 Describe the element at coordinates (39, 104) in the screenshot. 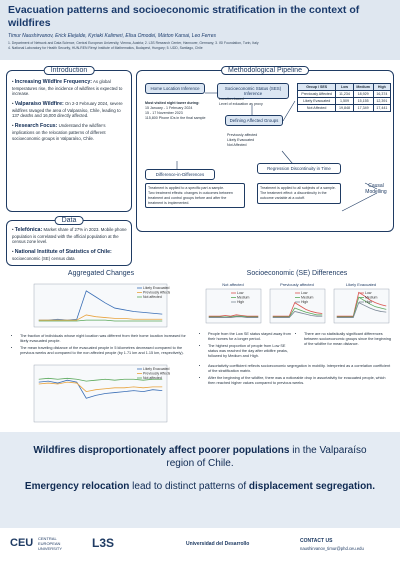

I see `label: Valparaíso Wildfire:` at that location.